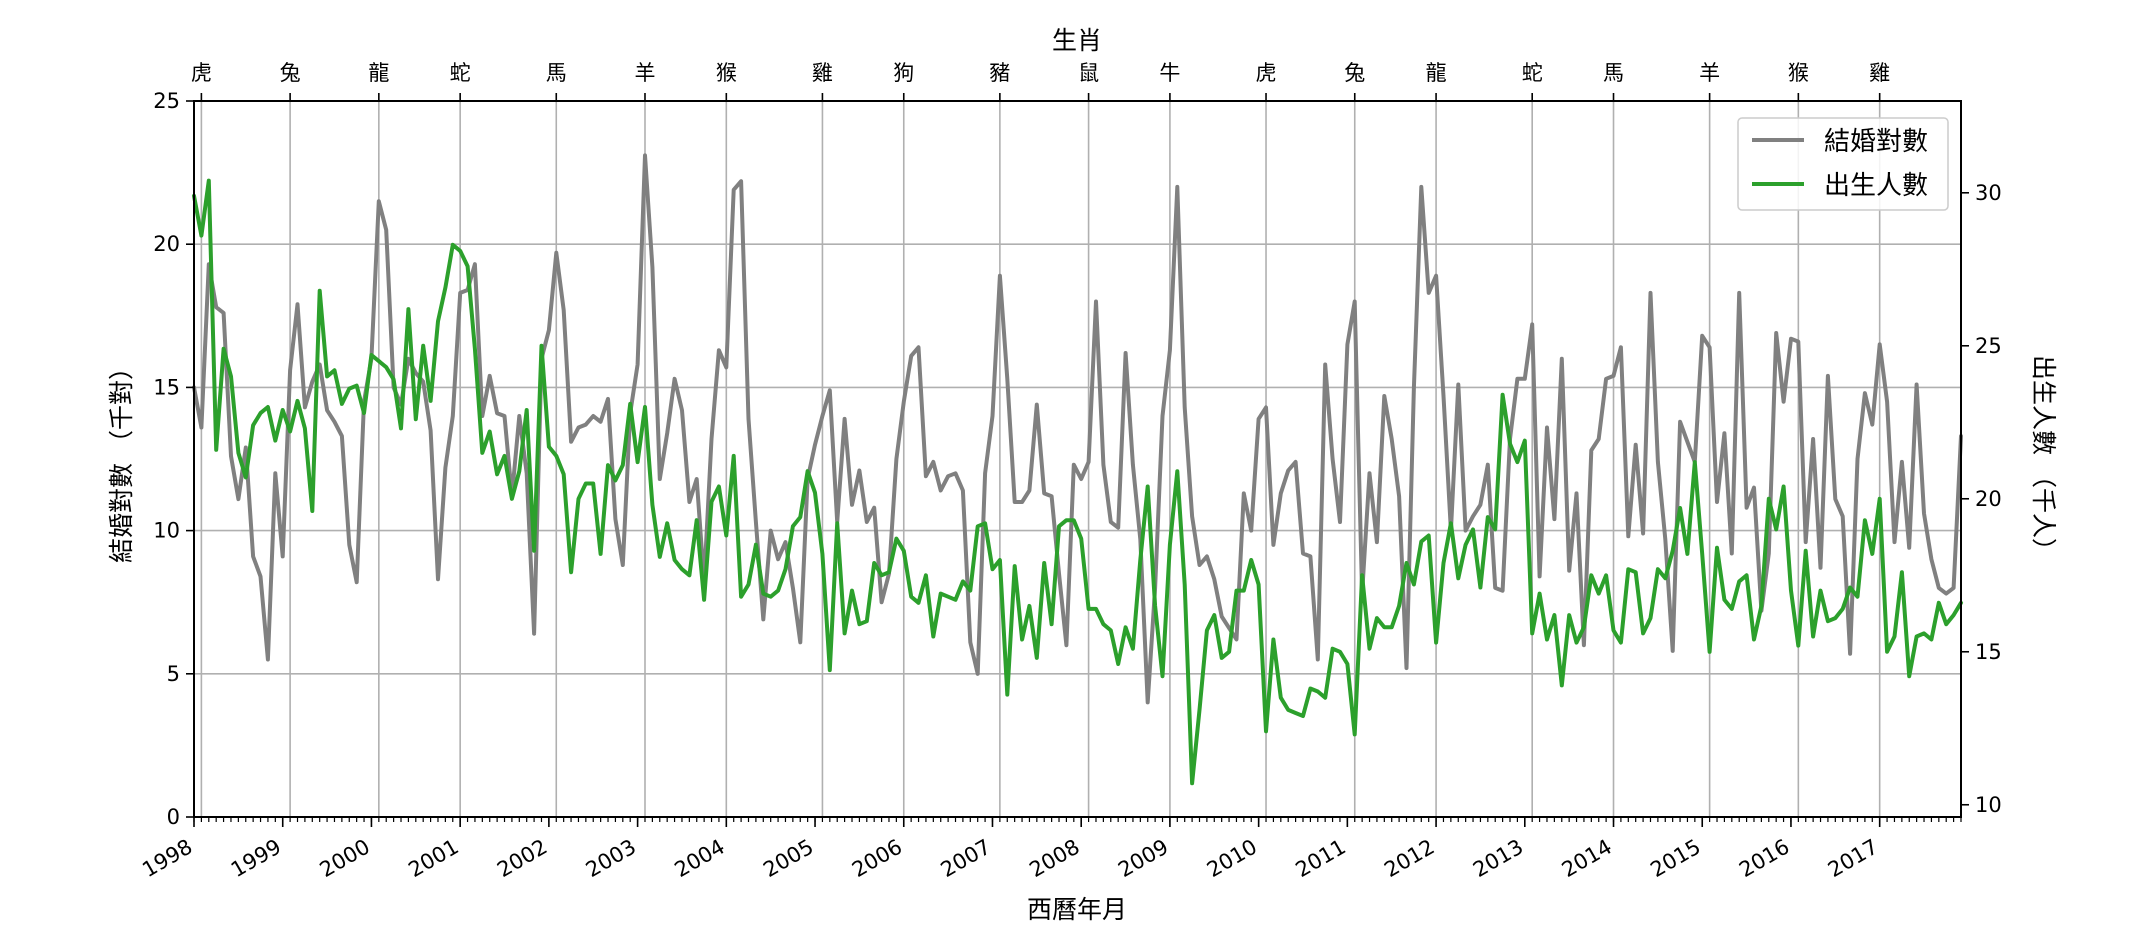 This screenshot has height=946, width=2138. I want to click on x-year-label: 2017, so click(1853, 859).